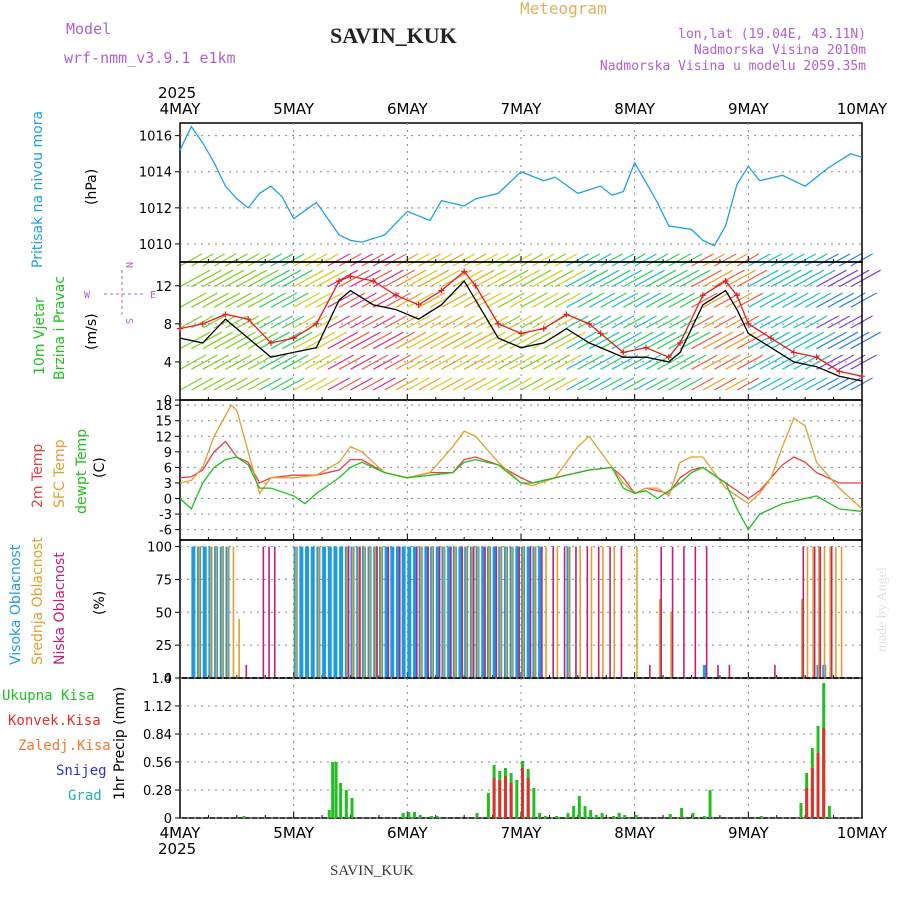 The width and height of the screenshot is (900, 900). Describe the element at coordinates (38, 476) in the screenshot. I see `temp-label-a: 2m Temp` at that location.